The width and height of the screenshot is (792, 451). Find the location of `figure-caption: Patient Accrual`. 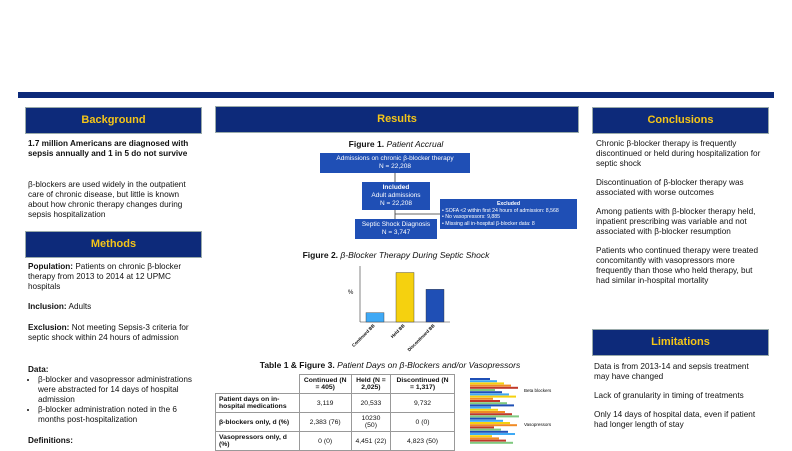

figure-caption: Patient Accrual is located at coordinates (415, 144).